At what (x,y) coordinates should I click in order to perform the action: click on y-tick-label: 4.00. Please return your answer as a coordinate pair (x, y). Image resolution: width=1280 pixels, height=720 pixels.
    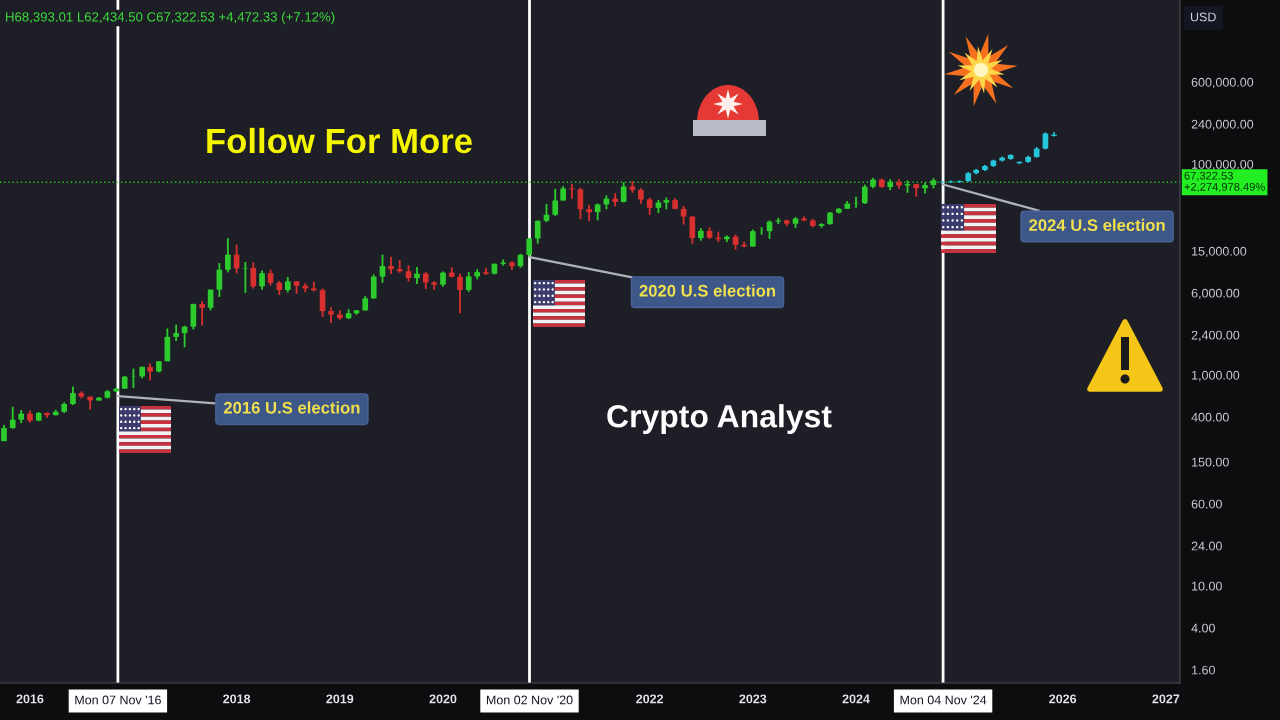
    Looking at the image, I should click on (1203, 628).